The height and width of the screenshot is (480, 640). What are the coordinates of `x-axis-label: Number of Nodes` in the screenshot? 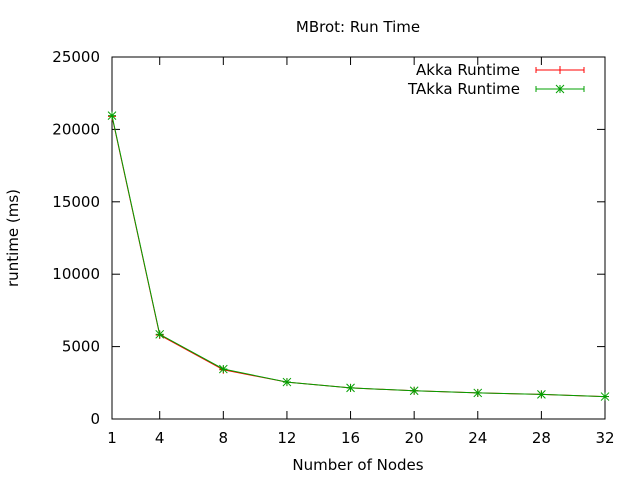 It's located at (357, 465).